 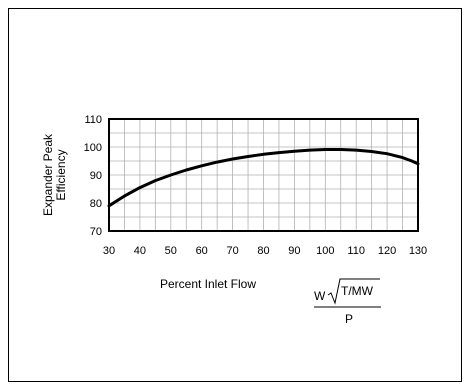 What do you see at coordinates (325, 251) in the screenshot?
I see `x-tick-label: 100` at bounding box center [325, 251].